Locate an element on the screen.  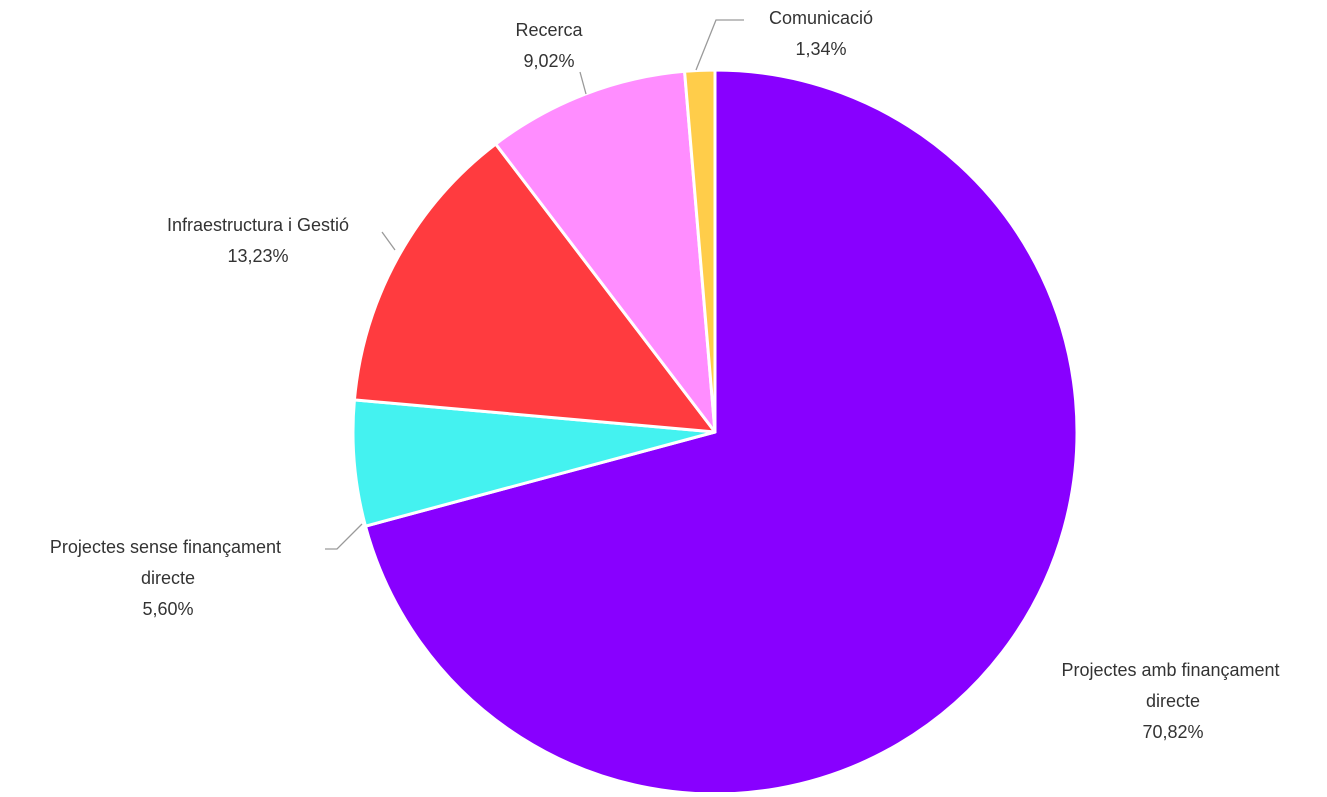
leader-line-infraestructura-gestio is located at coordinates (388, 241).